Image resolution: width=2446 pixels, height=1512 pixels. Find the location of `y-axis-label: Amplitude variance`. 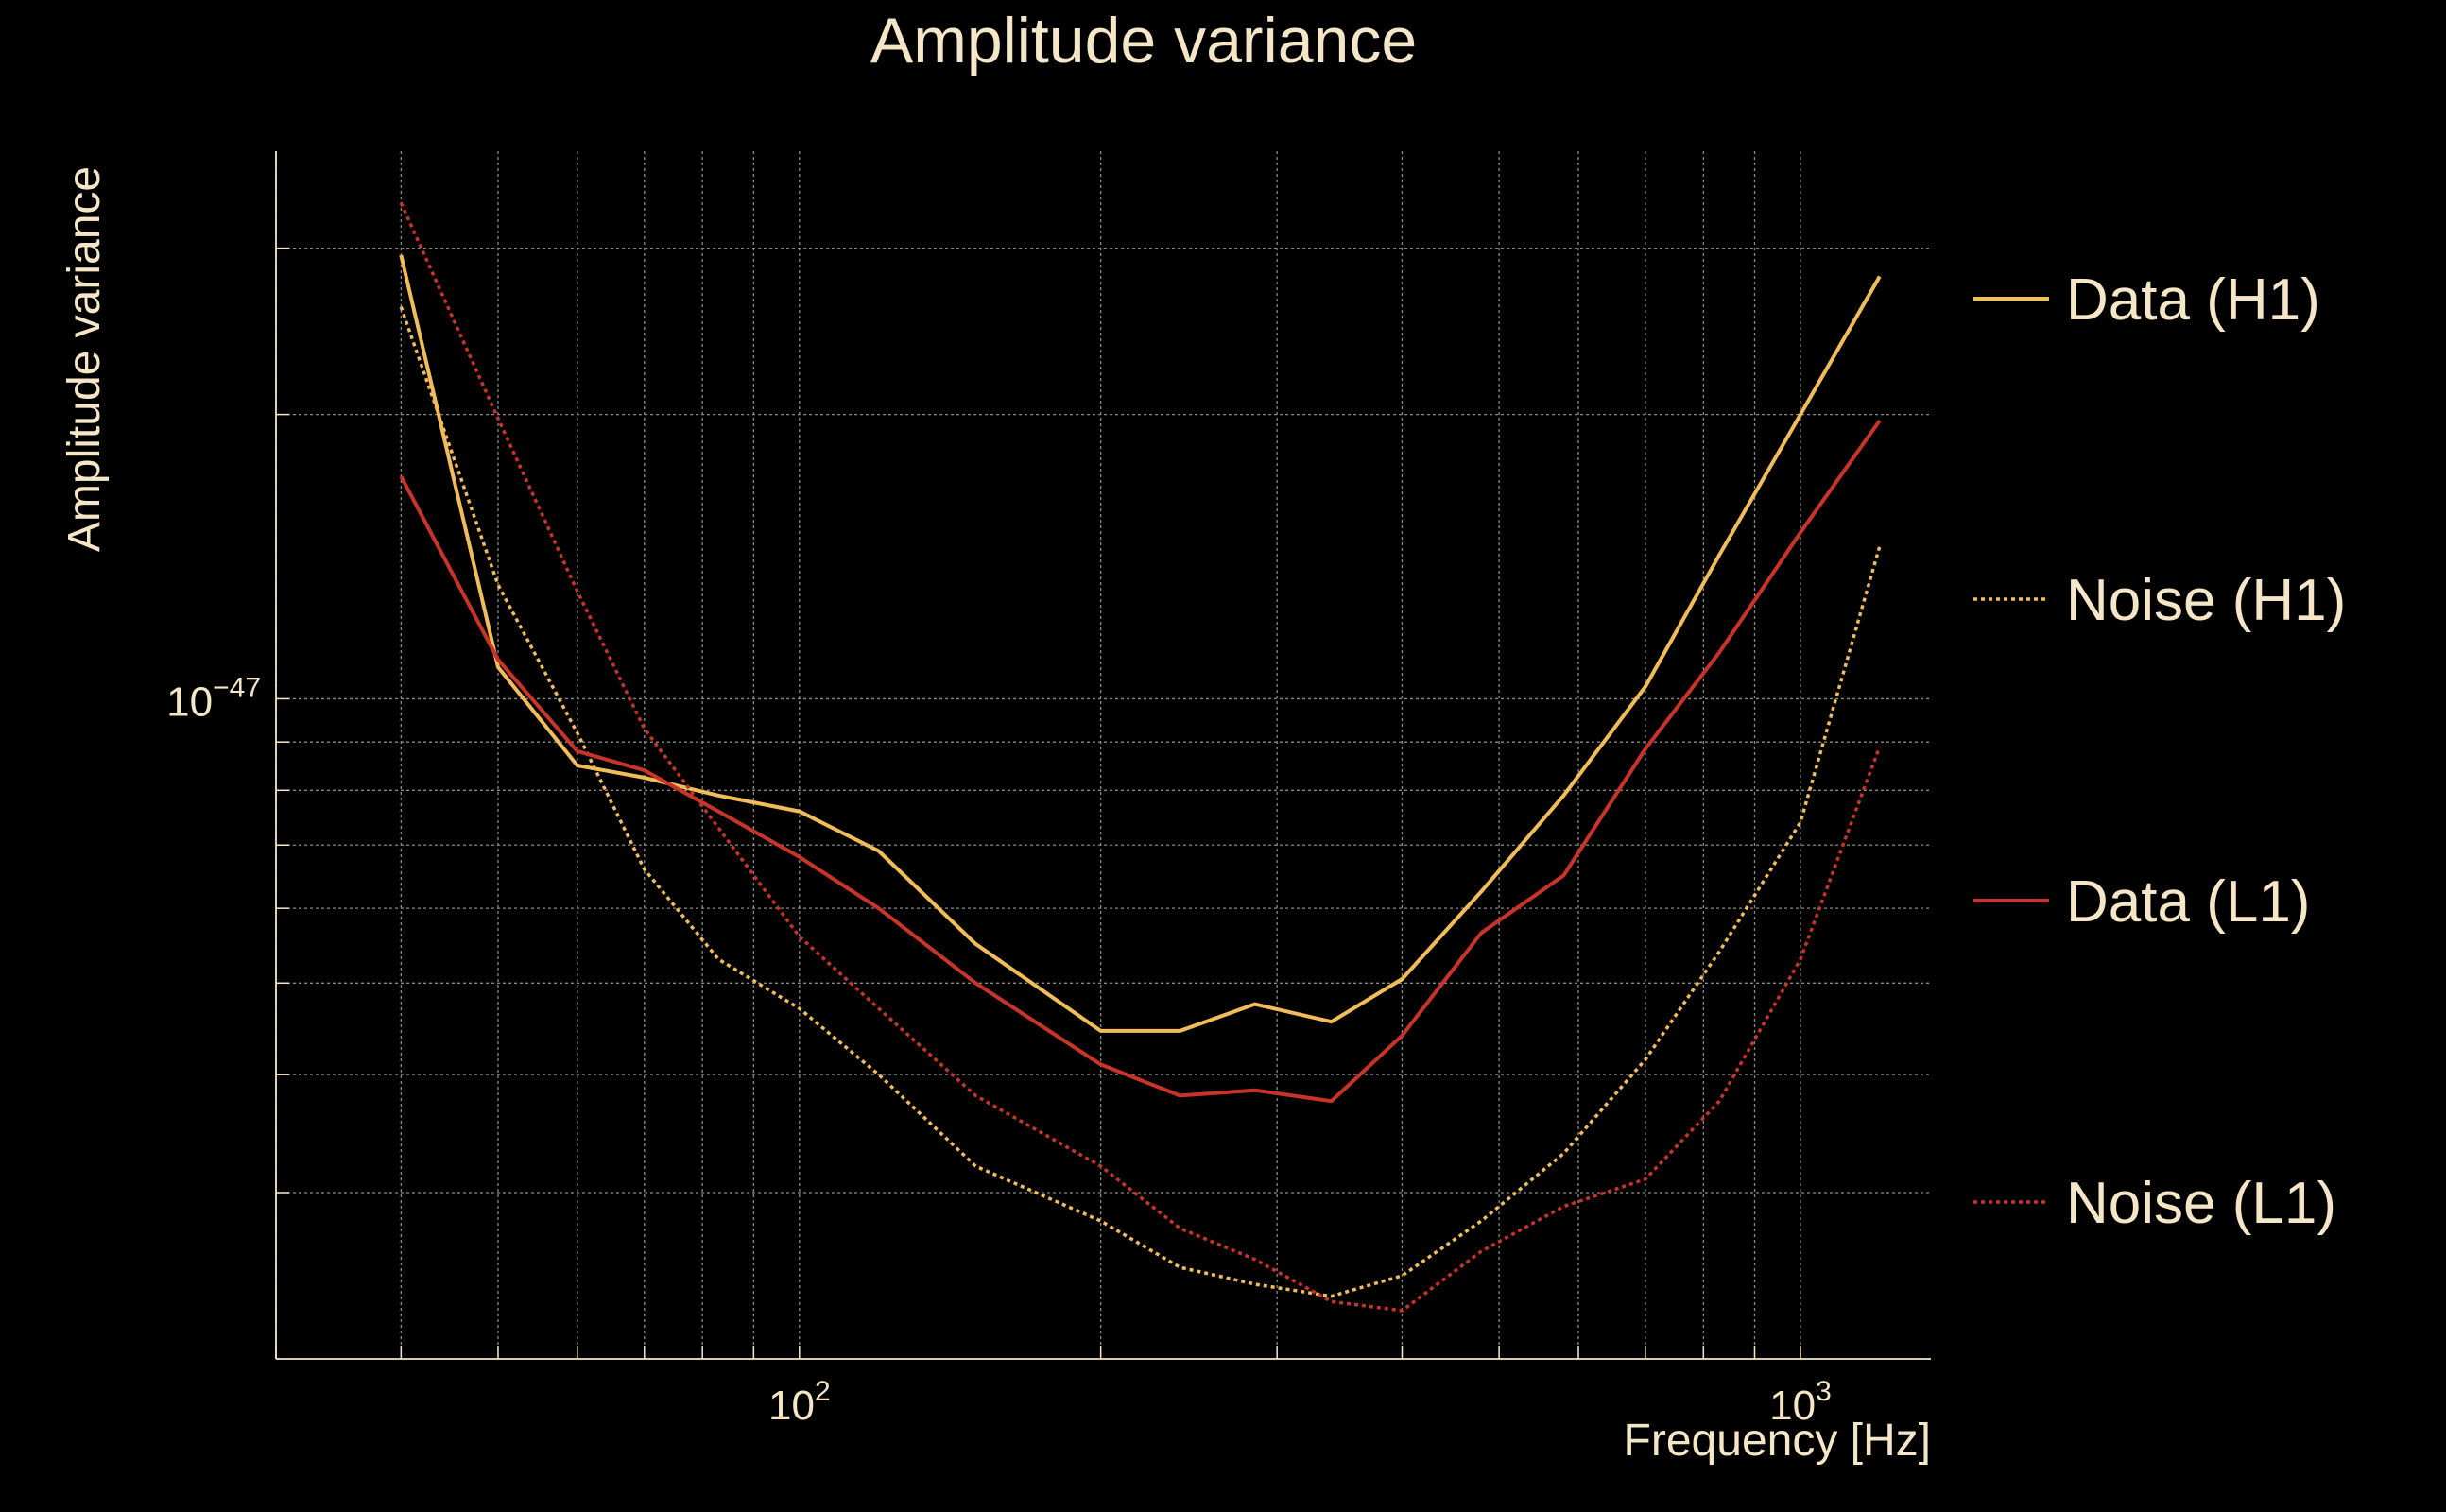

y-axis-label: Amplitude variance is located at coordinates (85, 359).